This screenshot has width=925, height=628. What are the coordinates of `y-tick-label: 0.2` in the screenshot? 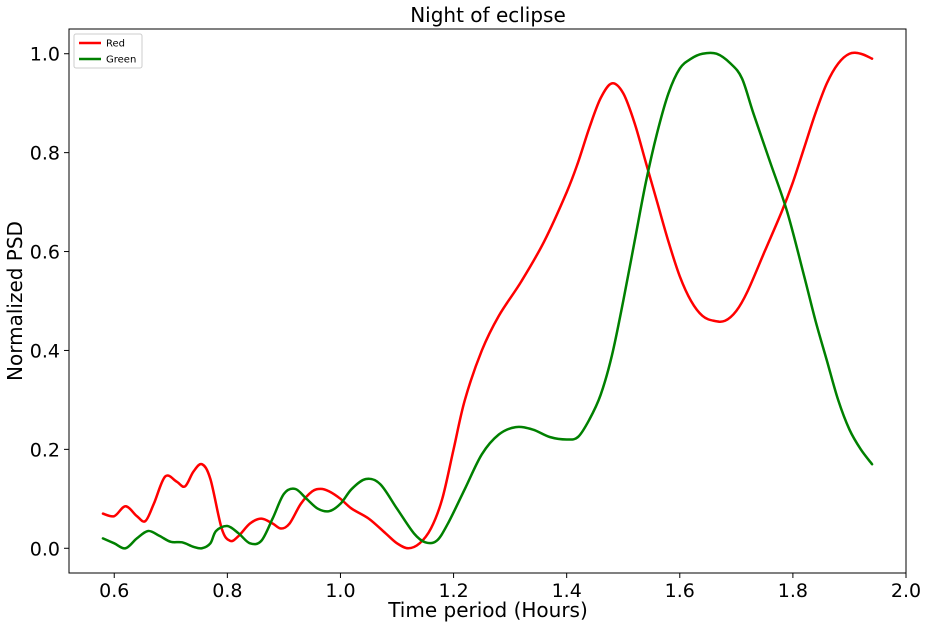 It's located at (45, 450).